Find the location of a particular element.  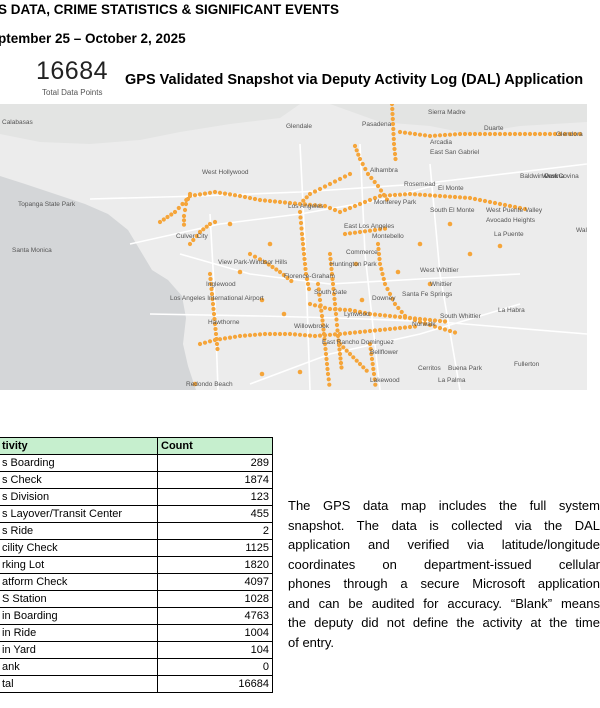

map-place-label: Duarte is located at coordinates (494, 128).